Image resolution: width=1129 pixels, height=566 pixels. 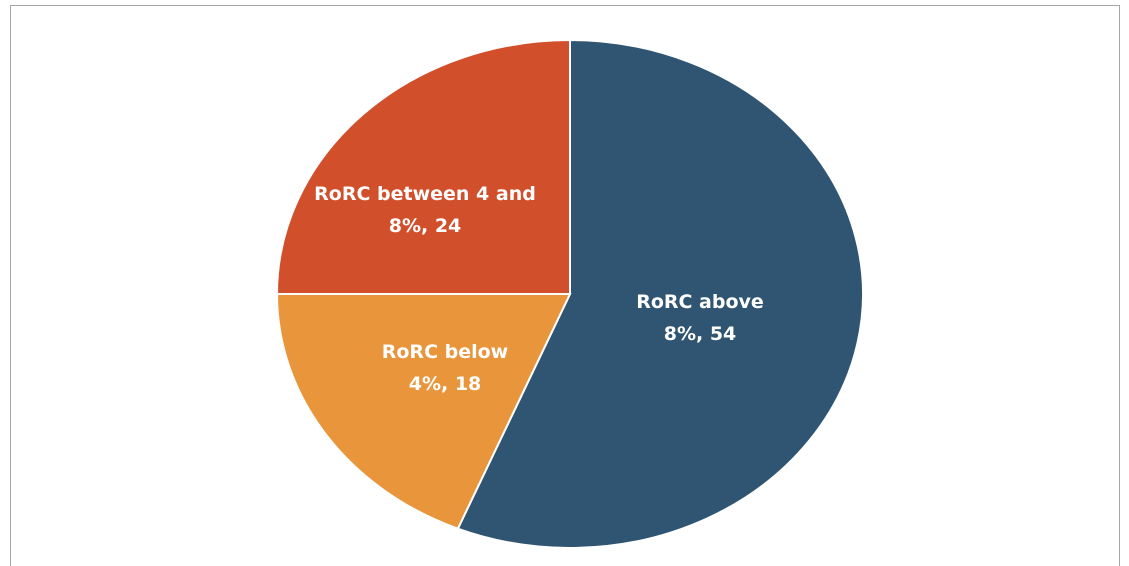 I want to click on data-label: RoRC between 4 and 8%, 24, so click(x=425, y=210).